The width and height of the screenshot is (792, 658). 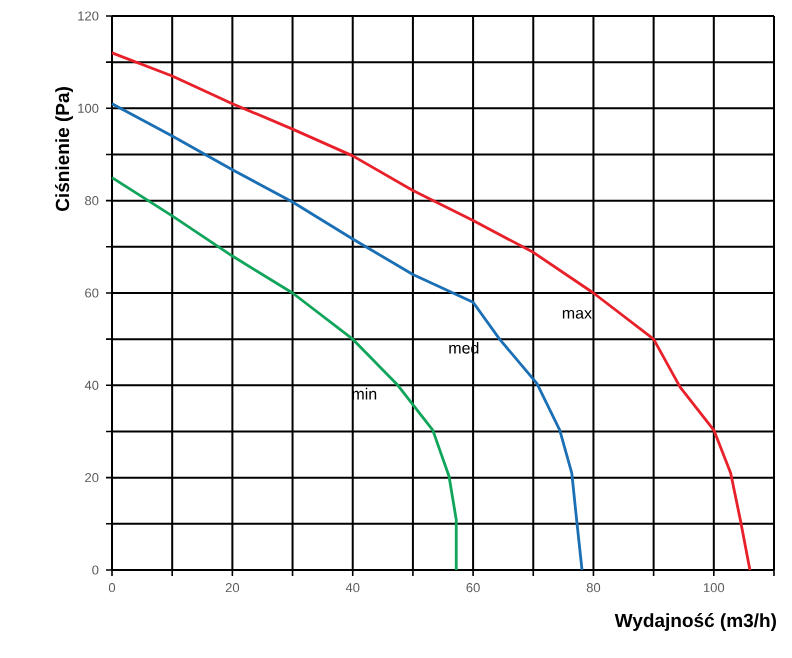 I want to click on y-axis-title: Ciśnienie (Pa), so click(x=64, y=149).